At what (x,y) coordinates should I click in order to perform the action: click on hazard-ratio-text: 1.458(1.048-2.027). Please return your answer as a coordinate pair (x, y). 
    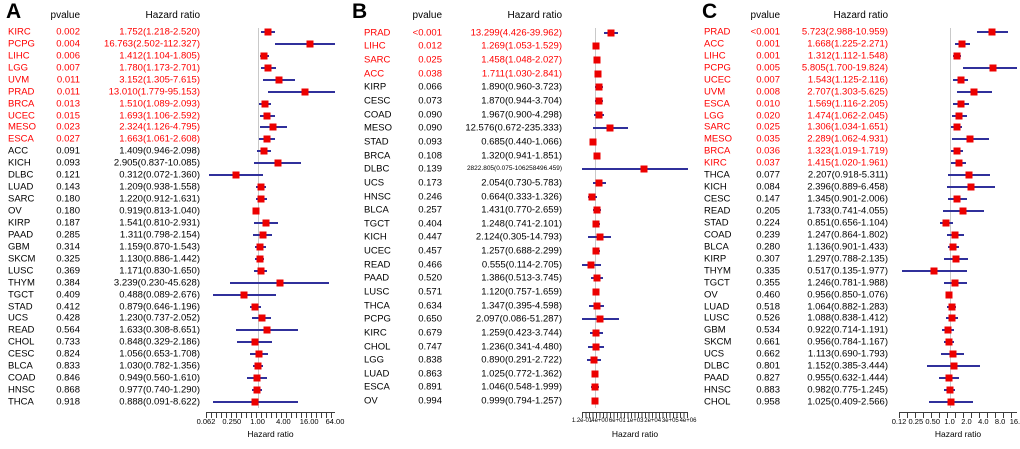
    Looking at the image, I should click on (521, 60).